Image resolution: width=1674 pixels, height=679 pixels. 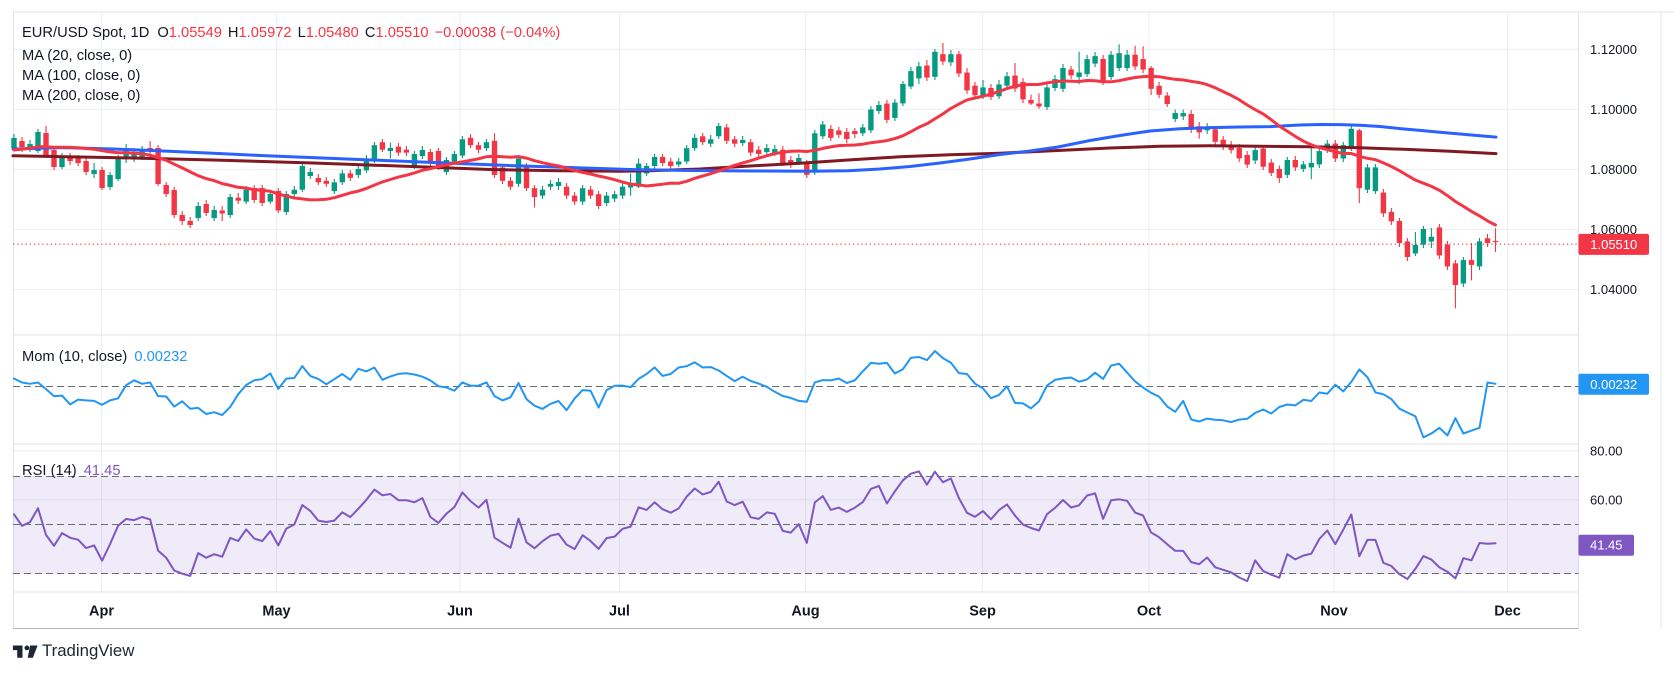 What do you see at coordinates (88, 650) in the screenshot?
I see `svg-text: TradingView` at bounding box center [88, 650].